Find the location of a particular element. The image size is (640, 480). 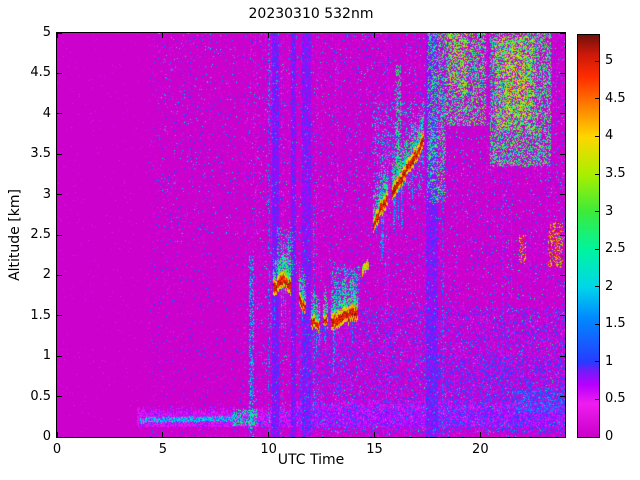

x-axis-label: UTC Time is located at coordinates (311, 460).